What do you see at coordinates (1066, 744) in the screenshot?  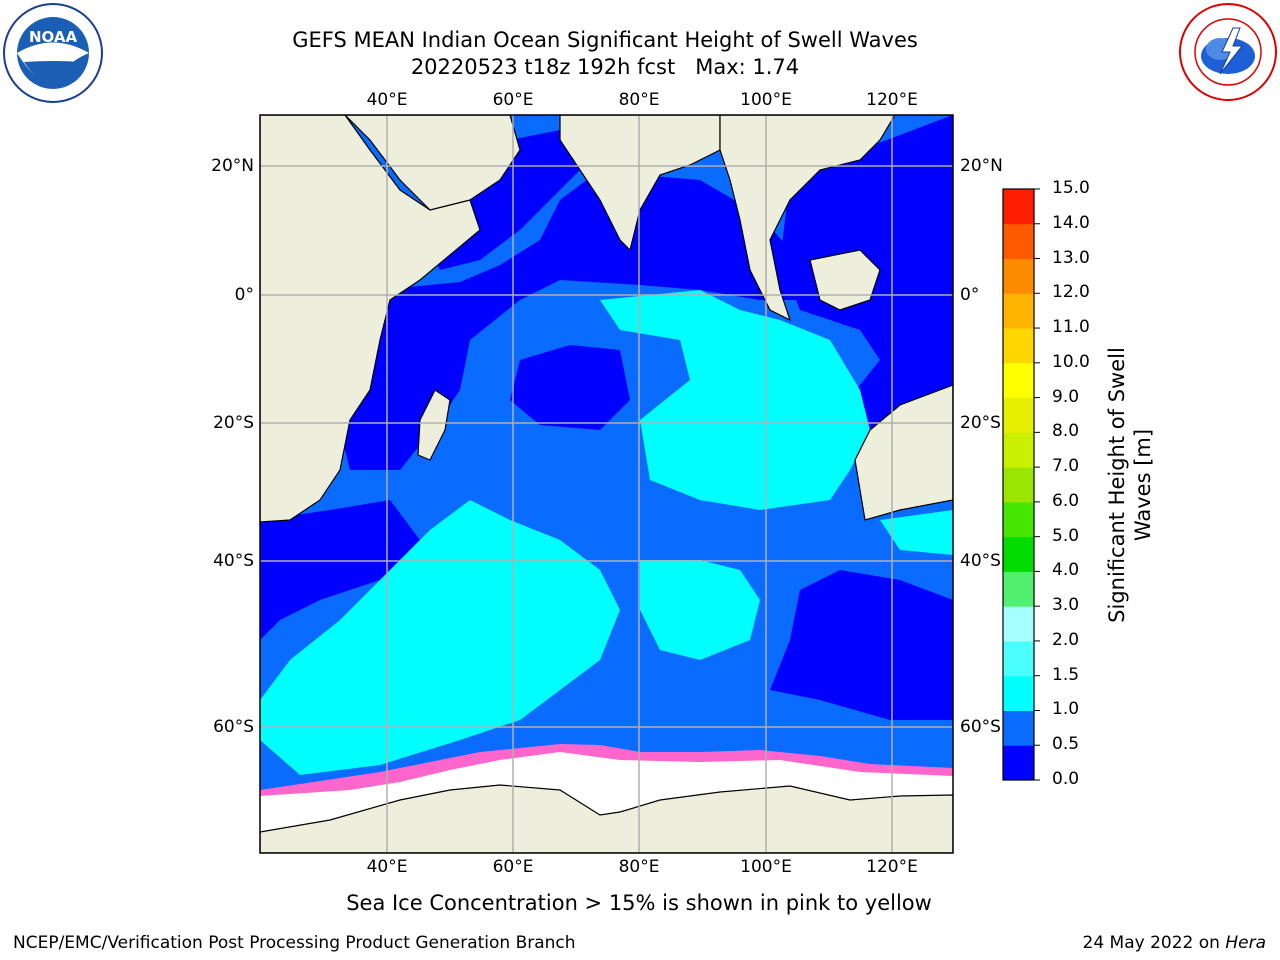 I see `colorbar-tick-label: 0.5` at bounding box center [1066, 744].